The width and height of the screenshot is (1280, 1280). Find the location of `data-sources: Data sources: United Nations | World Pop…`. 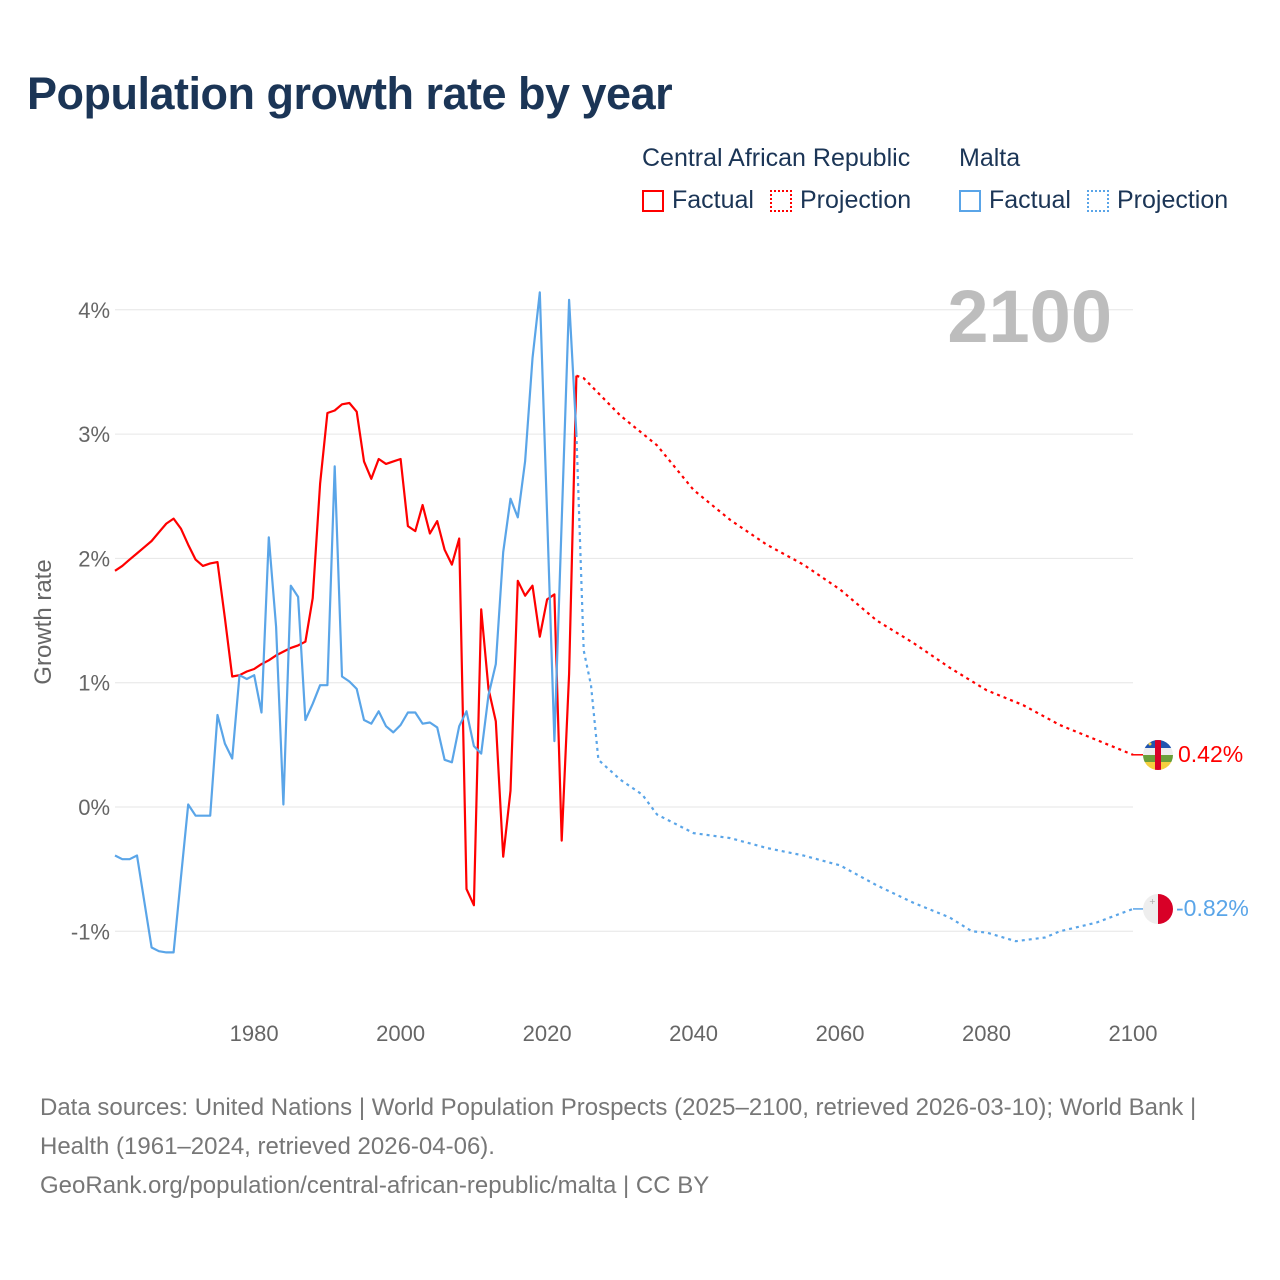

data-sources: Data sources: United Nations | World Pop… is located at coordinates (618, 1127).